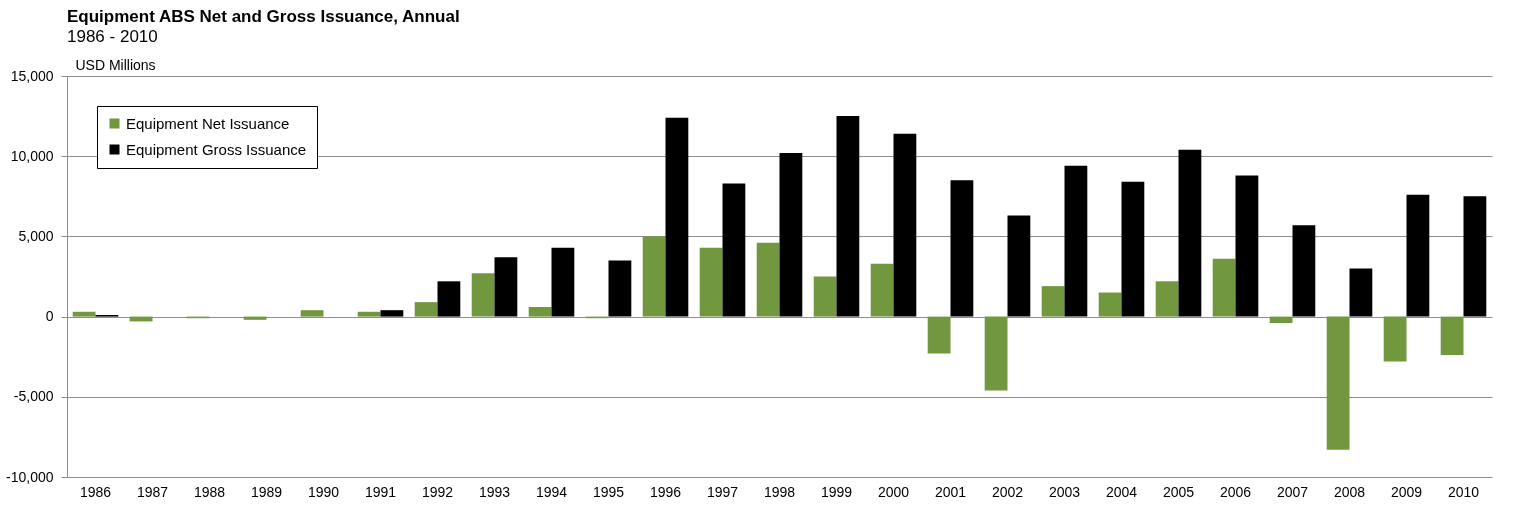  Describe the element at coordinates (115, 64) in the screenshot. I see `y-axis-title: USD Millions` at that location.